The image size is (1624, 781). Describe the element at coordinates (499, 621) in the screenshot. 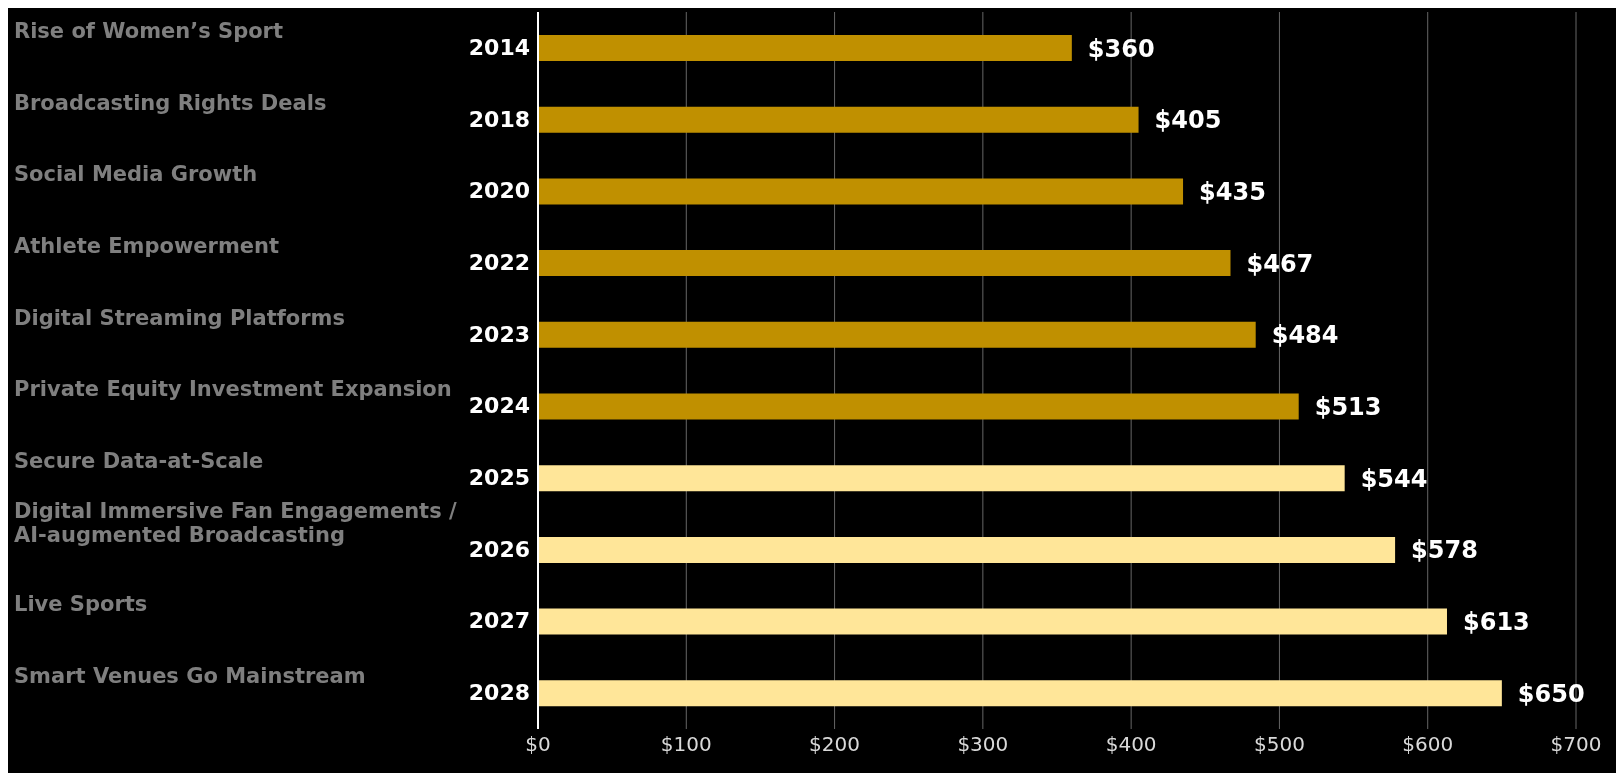

I see `y-tick-label: 2027` at that location.